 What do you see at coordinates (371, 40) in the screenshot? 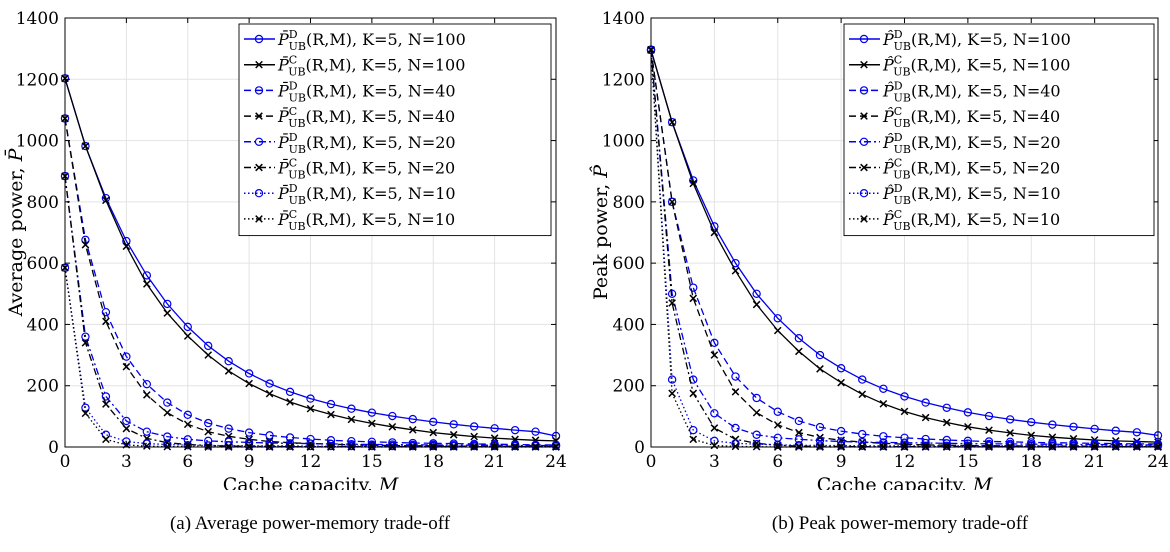
I see `legend-label: P̄D UB(R,M), K=5, N=100` at bounding box center [371, 40].